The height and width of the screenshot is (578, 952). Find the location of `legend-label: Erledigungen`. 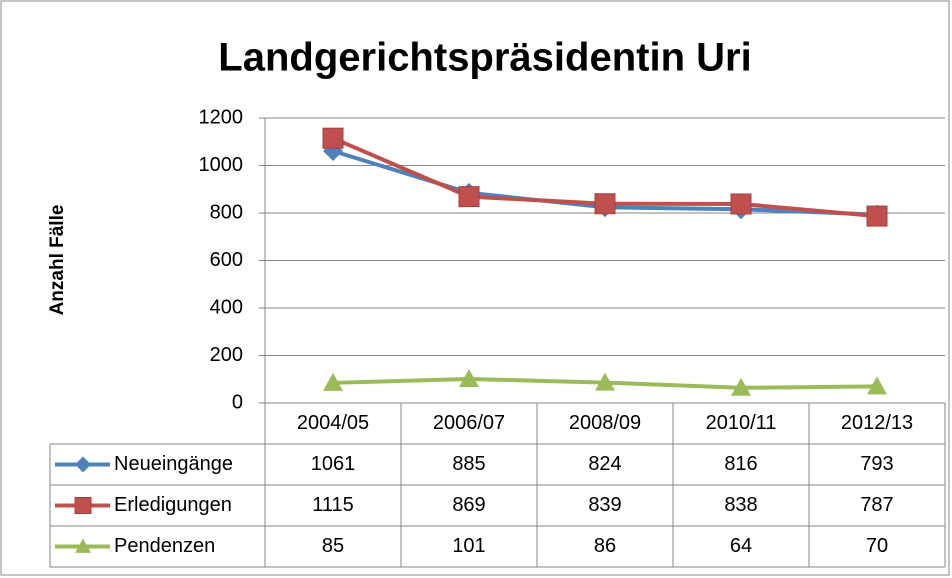

legend-label: Erledigungen is located at coordinates (173, 505).